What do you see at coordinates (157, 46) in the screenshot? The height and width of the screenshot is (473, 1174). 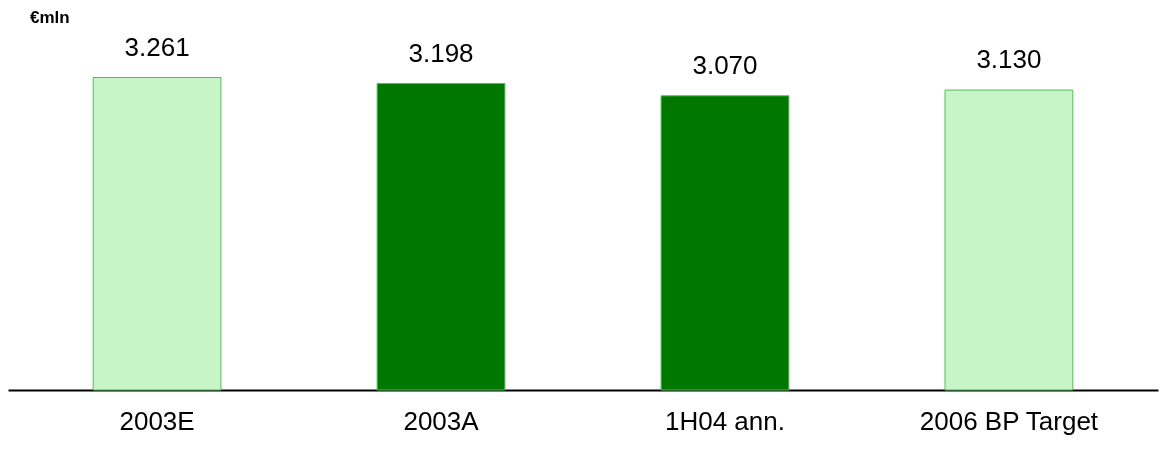 I see `data-label: 3.261` at bounding box center [157, 46].